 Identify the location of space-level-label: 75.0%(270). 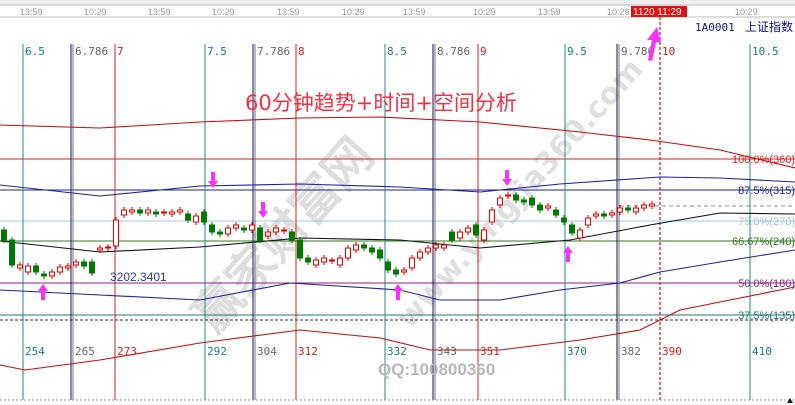
(766, 222).